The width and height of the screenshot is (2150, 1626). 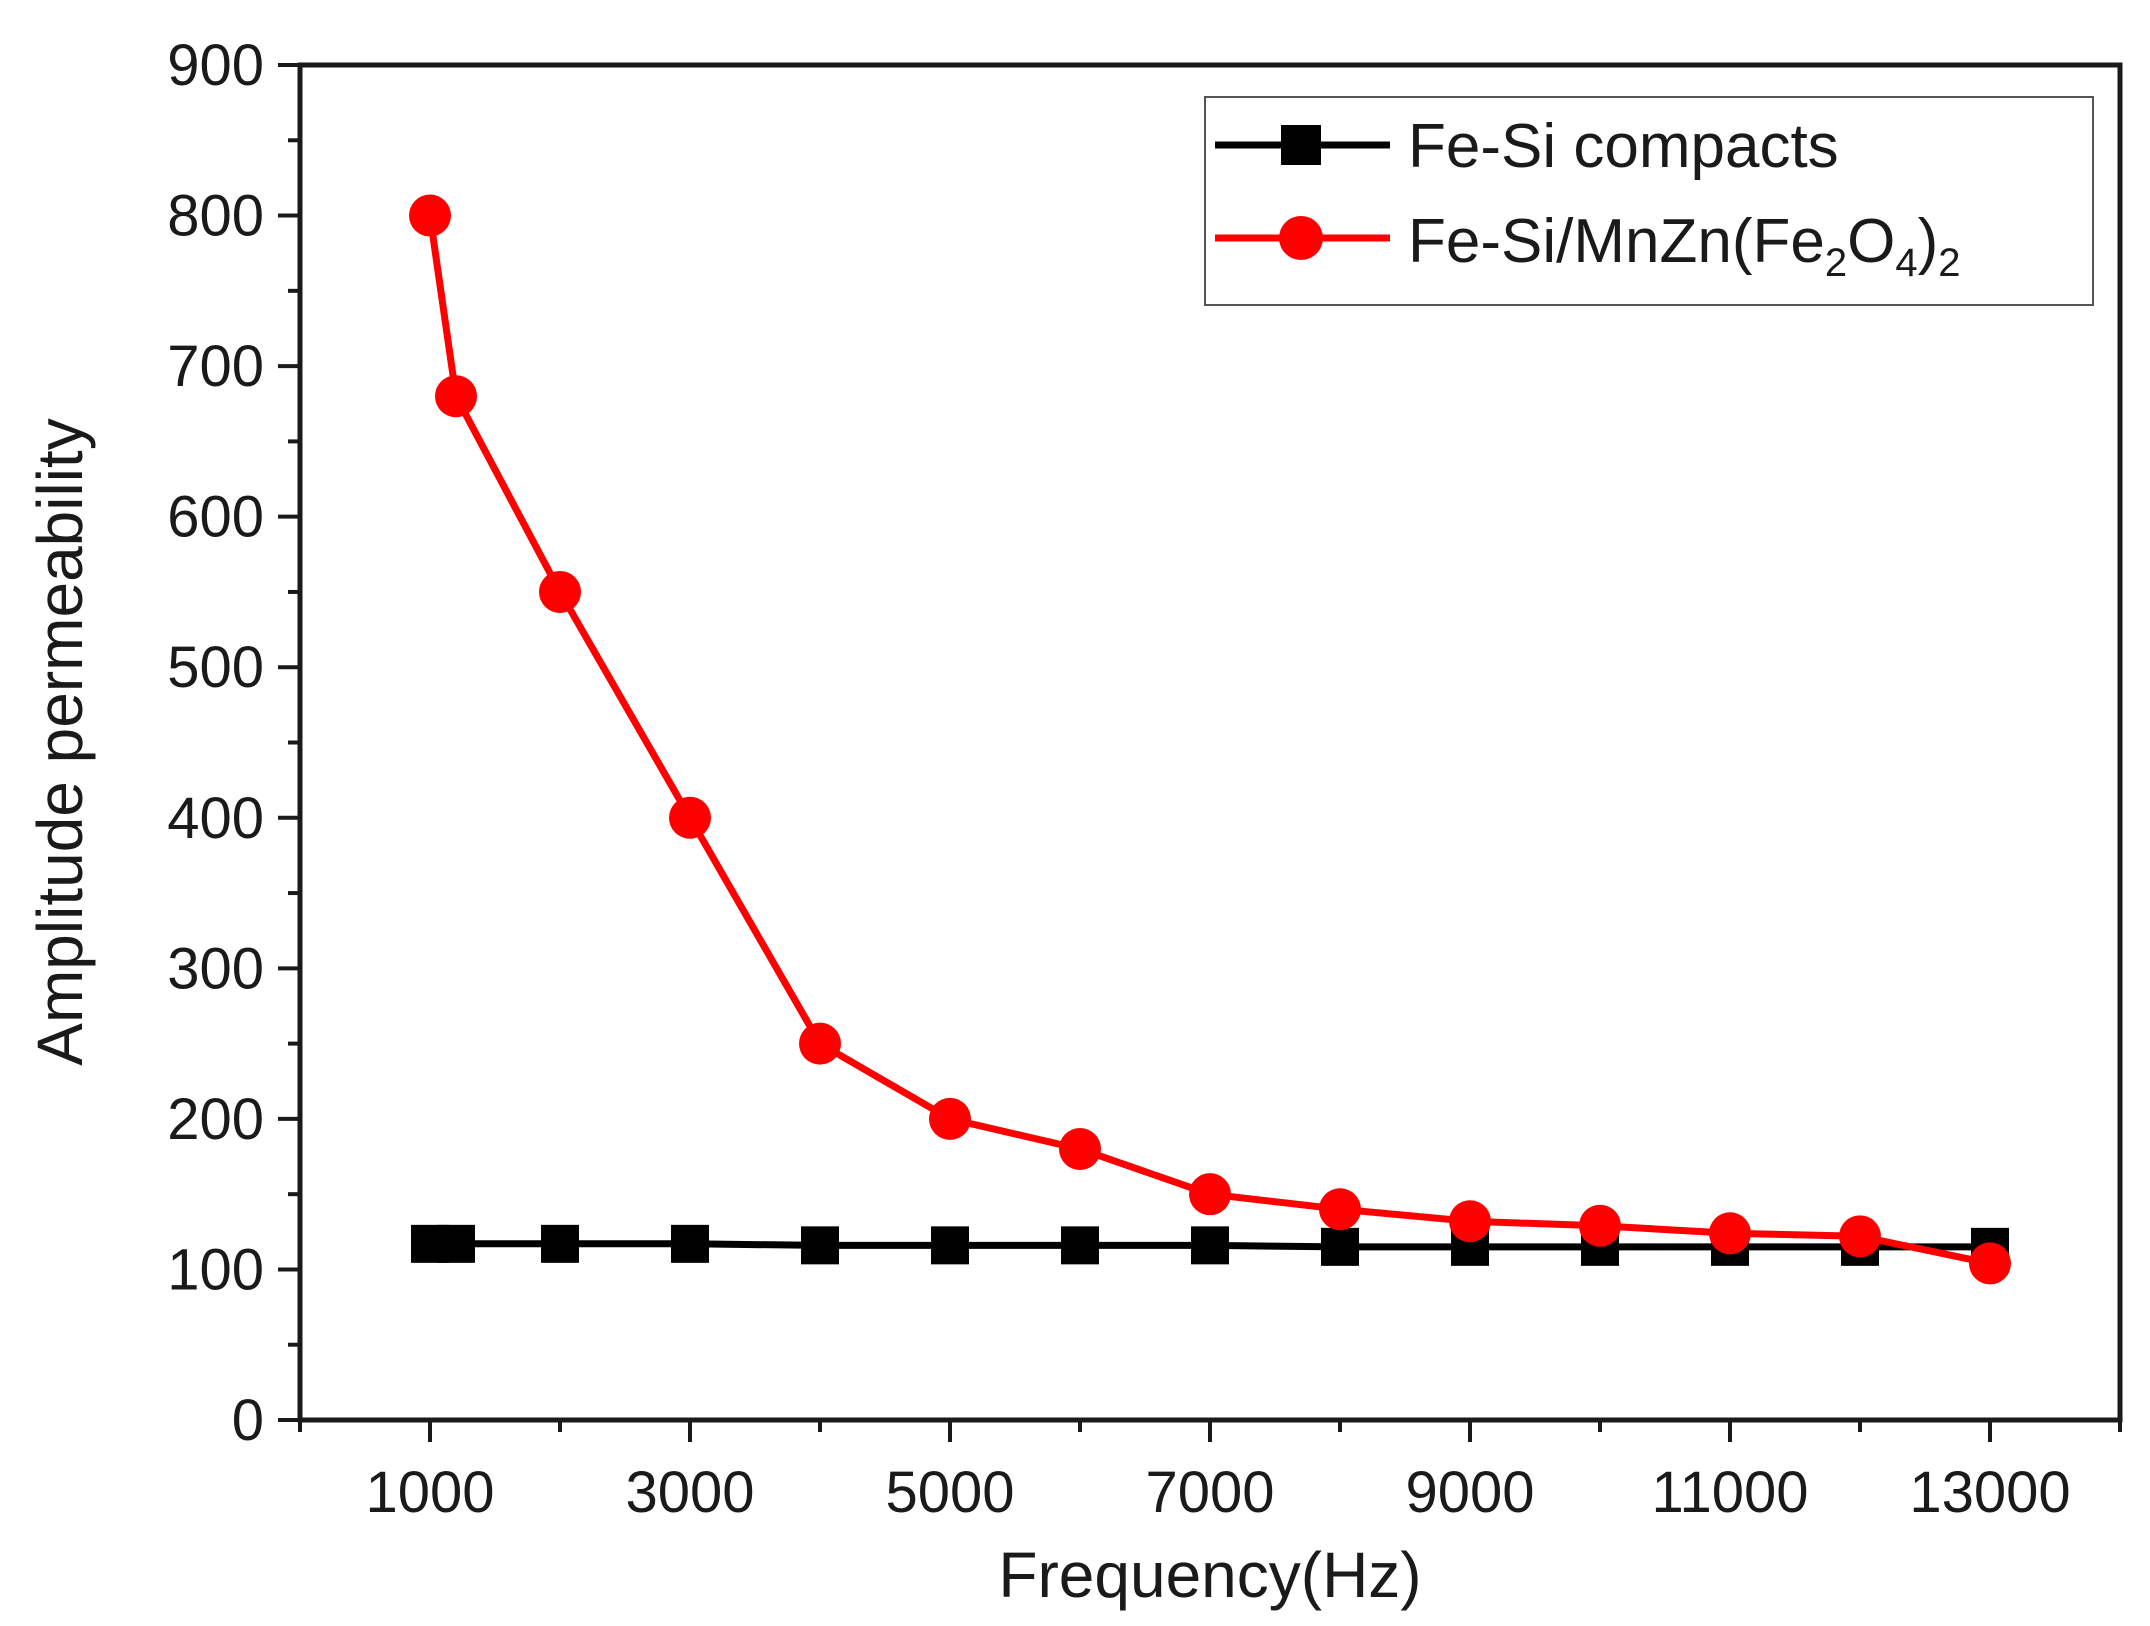 I want to click on y-tick-label: 600, so click(x=215, y=517).